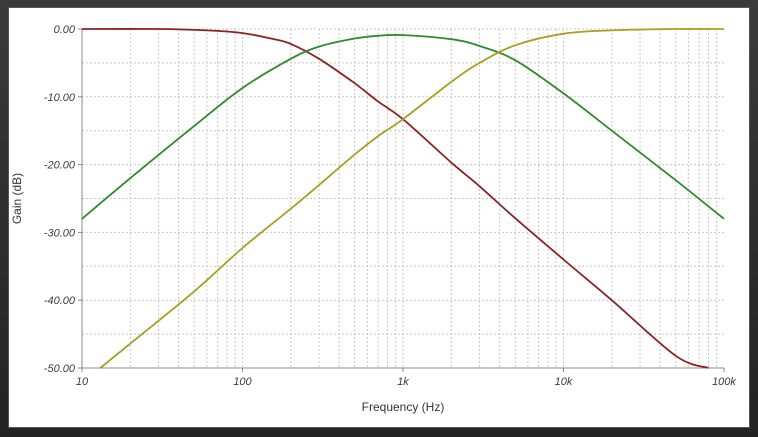 The image size is (758, 437). What do you see at coordinates (60, 98) in the screenshot?
I see `y-tick-label: -10.00` at bounding box center [60, 98].